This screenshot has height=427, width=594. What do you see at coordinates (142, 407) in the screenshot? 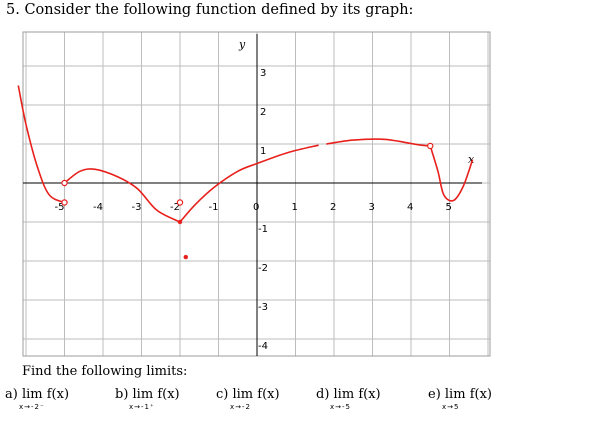
I see `limit-approach: x→-1⁺` at bounding box center [142, 407].